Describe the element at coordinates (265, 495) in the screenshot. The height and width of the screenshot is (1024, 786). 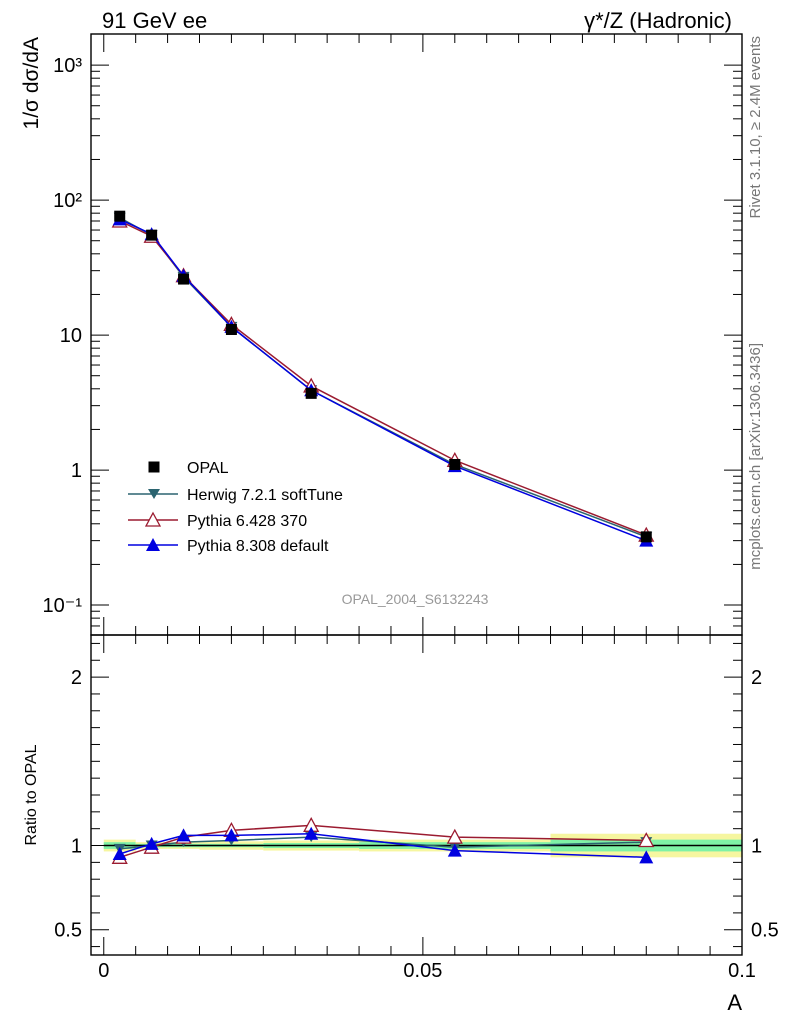
I see `legend-herwig-label: Herwig 7.2.1 softTune` at that location.